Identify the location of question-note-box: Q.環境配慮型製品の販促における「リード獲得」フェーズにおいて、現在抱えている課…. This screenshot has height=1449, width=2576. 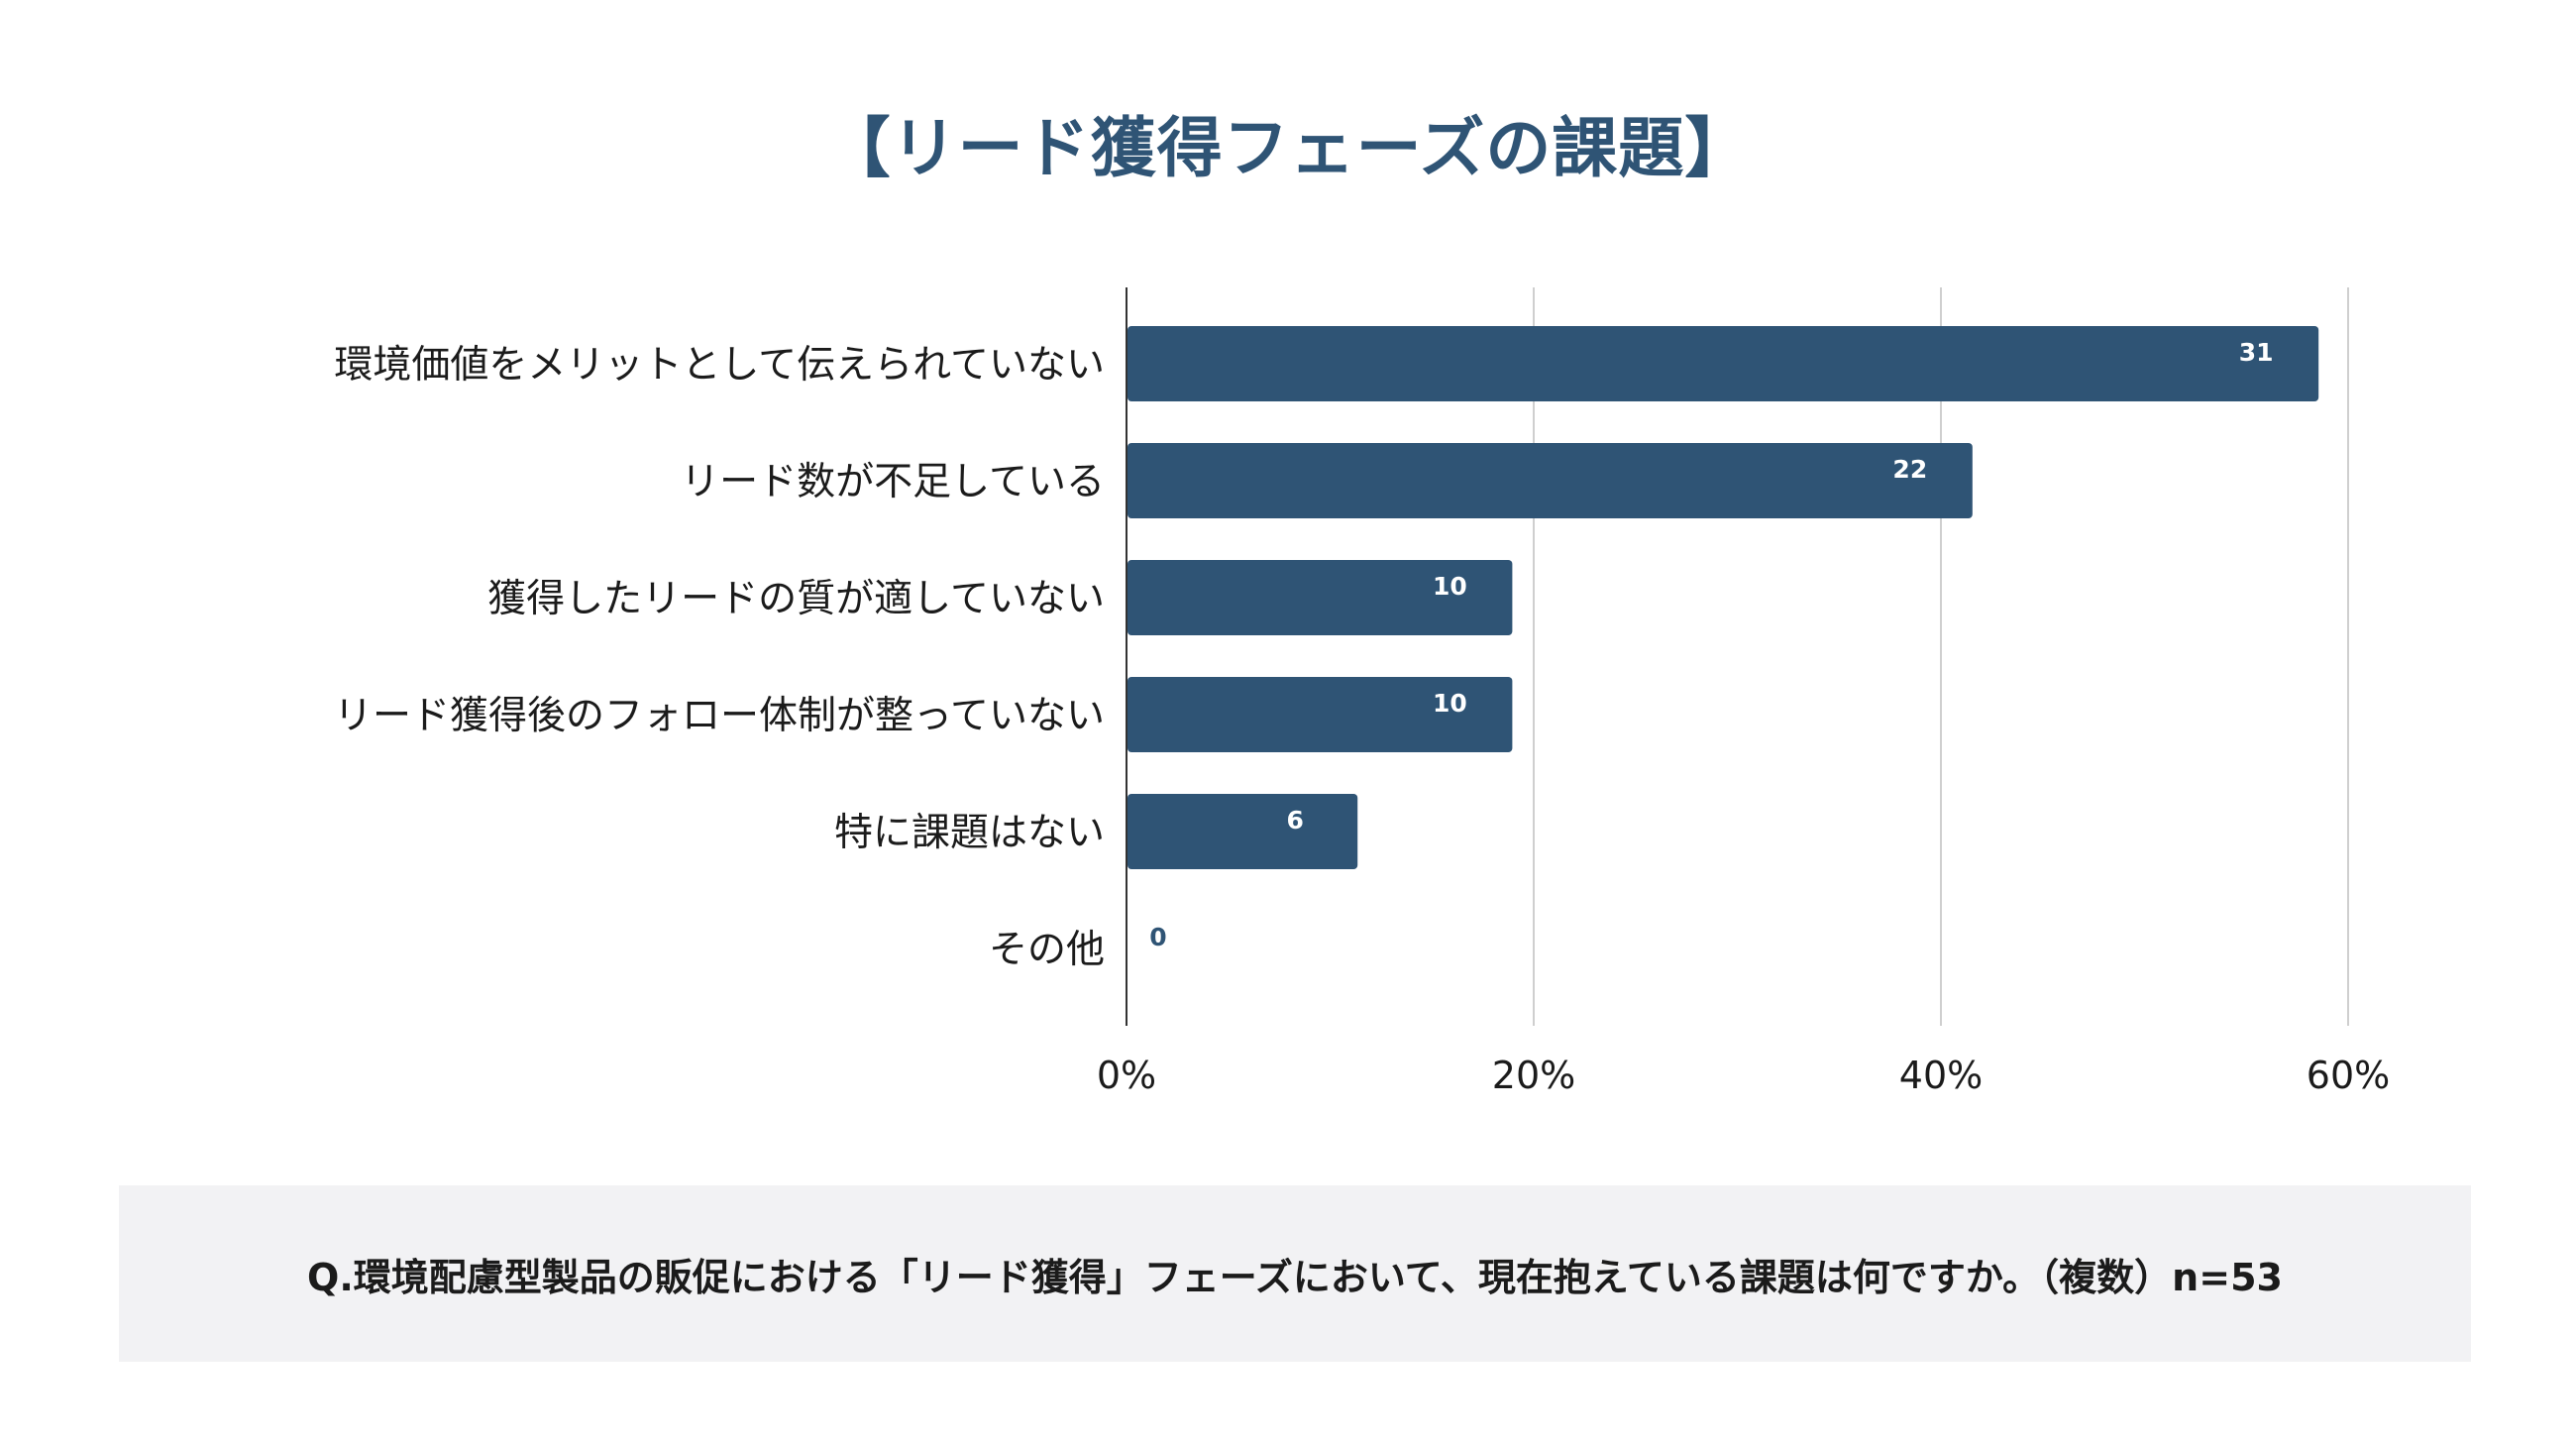
(1295, 1273).